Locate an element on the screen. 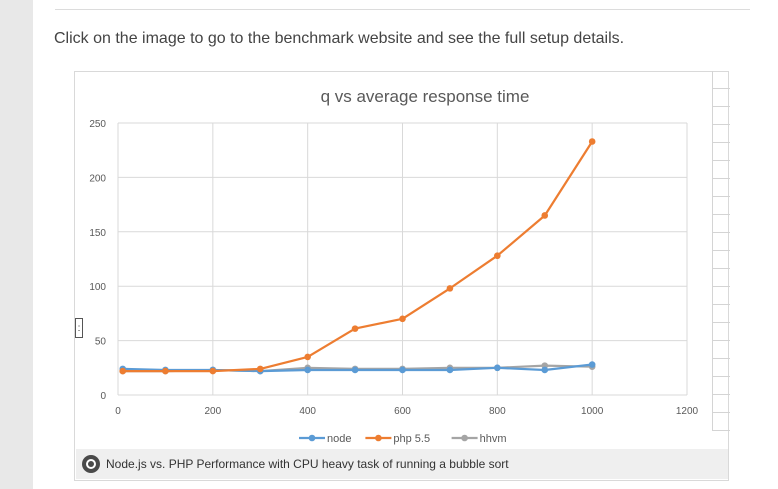 This screenshot has height=489, width=778. legend-label: node is located at coordinates (339, 439).